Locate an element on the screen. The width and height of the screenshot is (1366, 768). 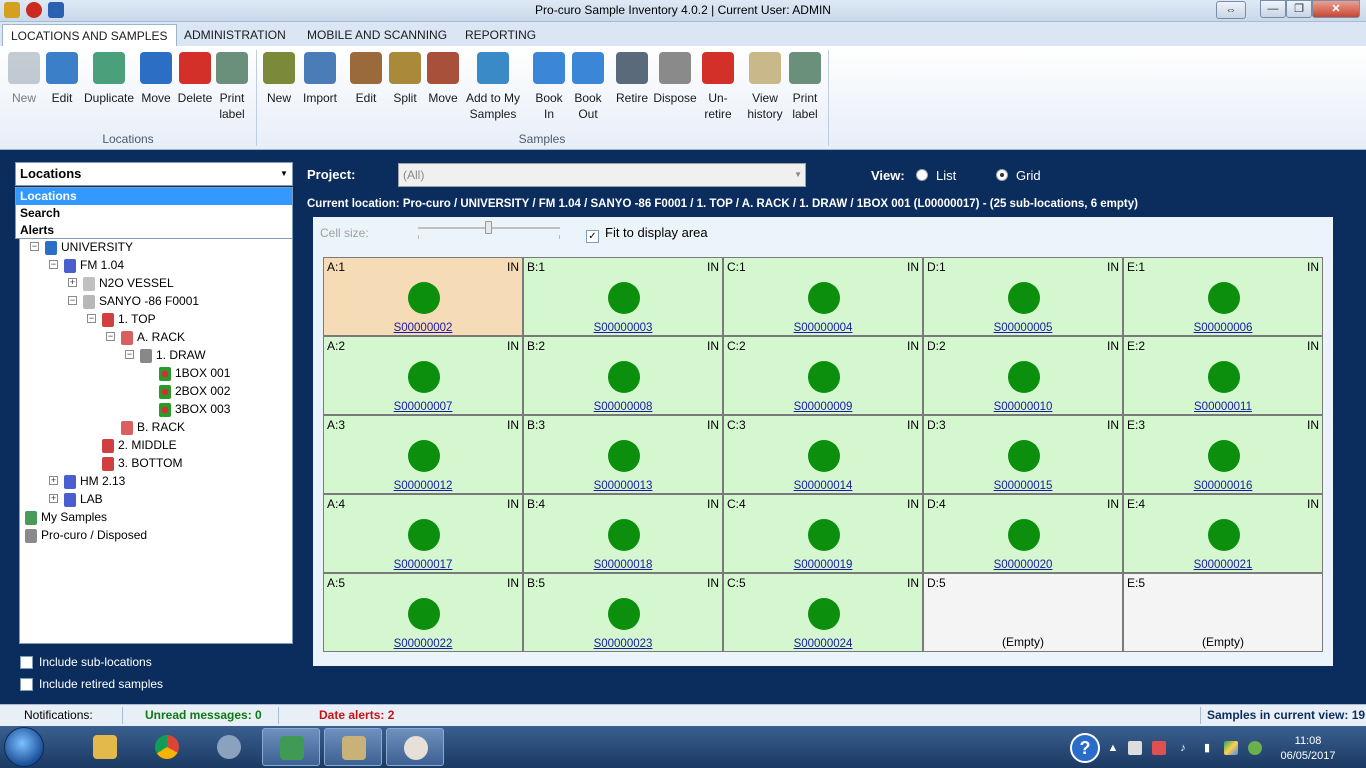
close-button: ✕ is located at coordinates (1336, 9).